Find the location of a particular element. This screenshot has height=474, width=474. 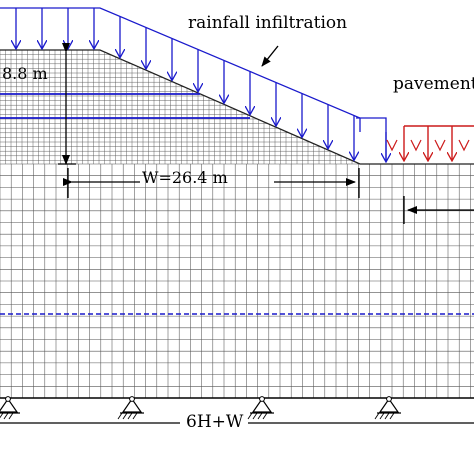

pavement-arrows is located at coordinates (430, 142).